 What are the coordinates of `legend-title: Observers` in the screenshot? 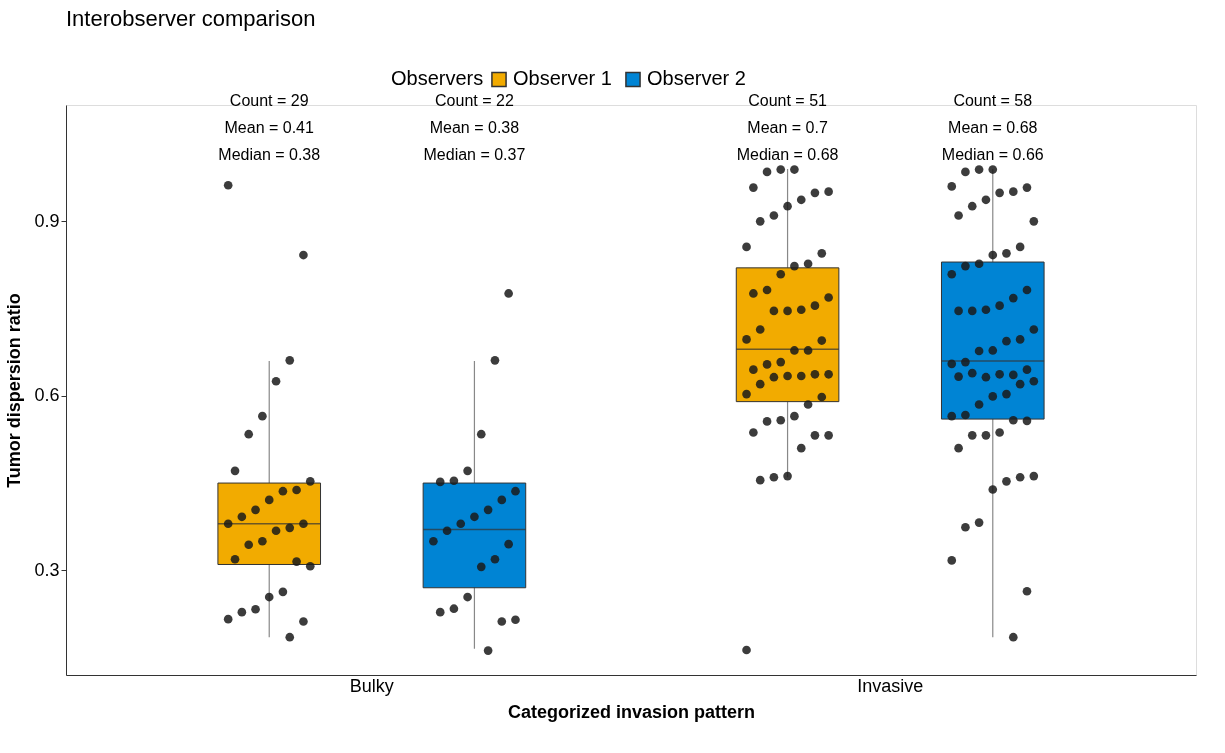 It's located at (437, 78).